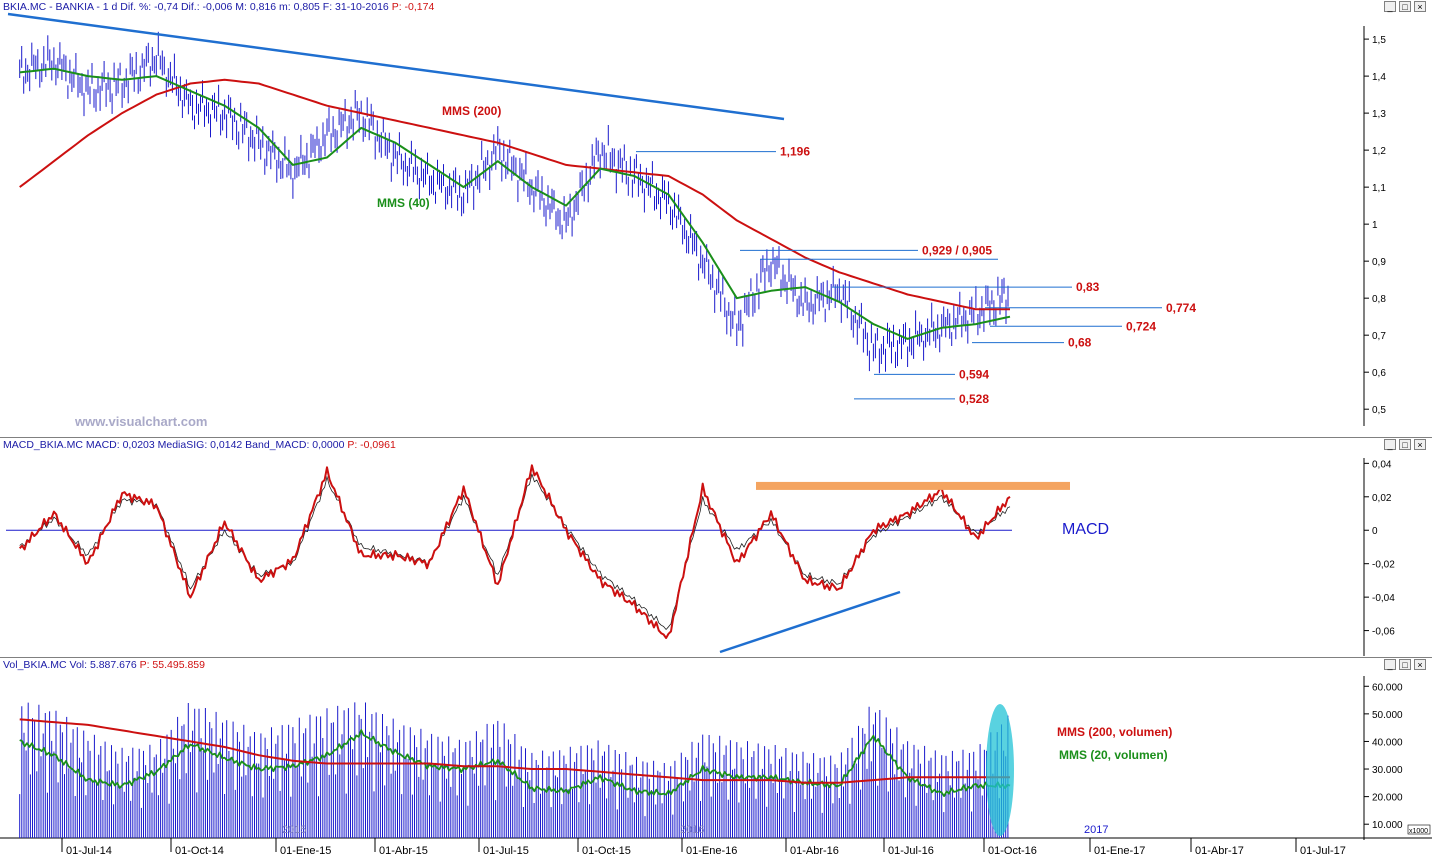 Image resolution: width=1432 pixels, height=857 pixels. What do you see at coordinates (1080, 343) in the screenshot?
I see `level-label: 0,68` at bounding box center [1080, 343].